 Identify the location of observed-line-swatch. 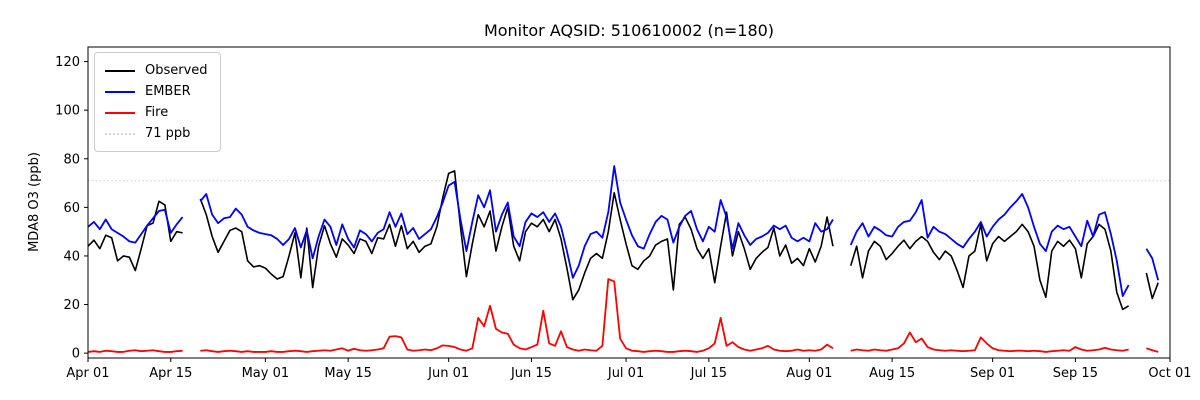
(120, 70).